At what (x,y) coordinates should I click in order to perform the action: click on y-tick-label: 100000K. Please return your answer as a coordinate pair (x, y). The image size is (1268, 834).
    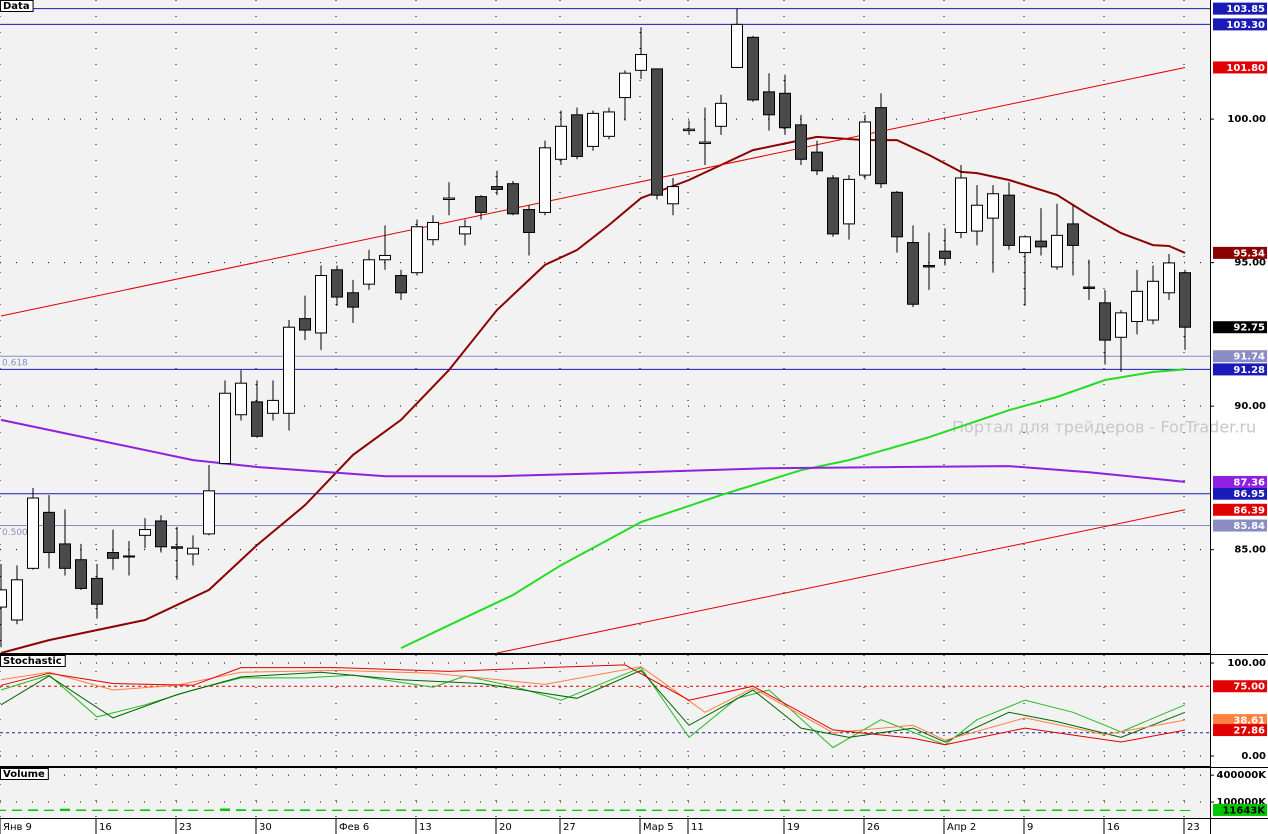
    Looking at the image, I should click on (1242, 802).